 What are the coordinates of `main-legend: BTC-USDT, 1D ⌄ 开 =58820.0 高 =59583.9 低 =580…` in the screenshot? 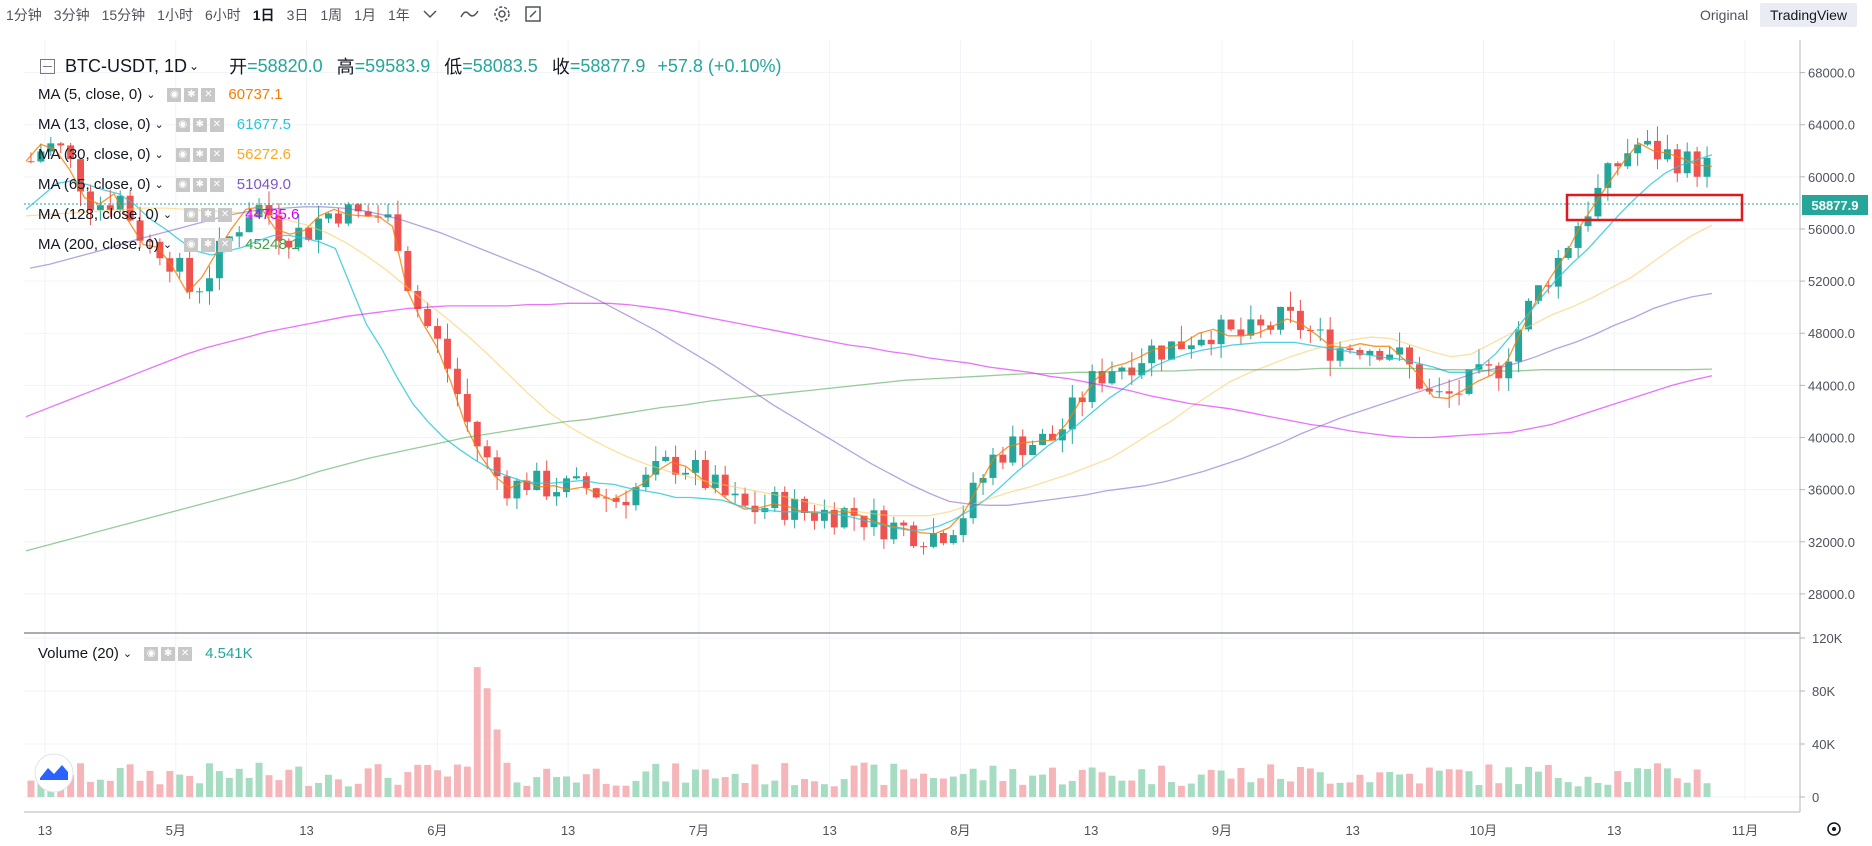 It's located at (410, 66).